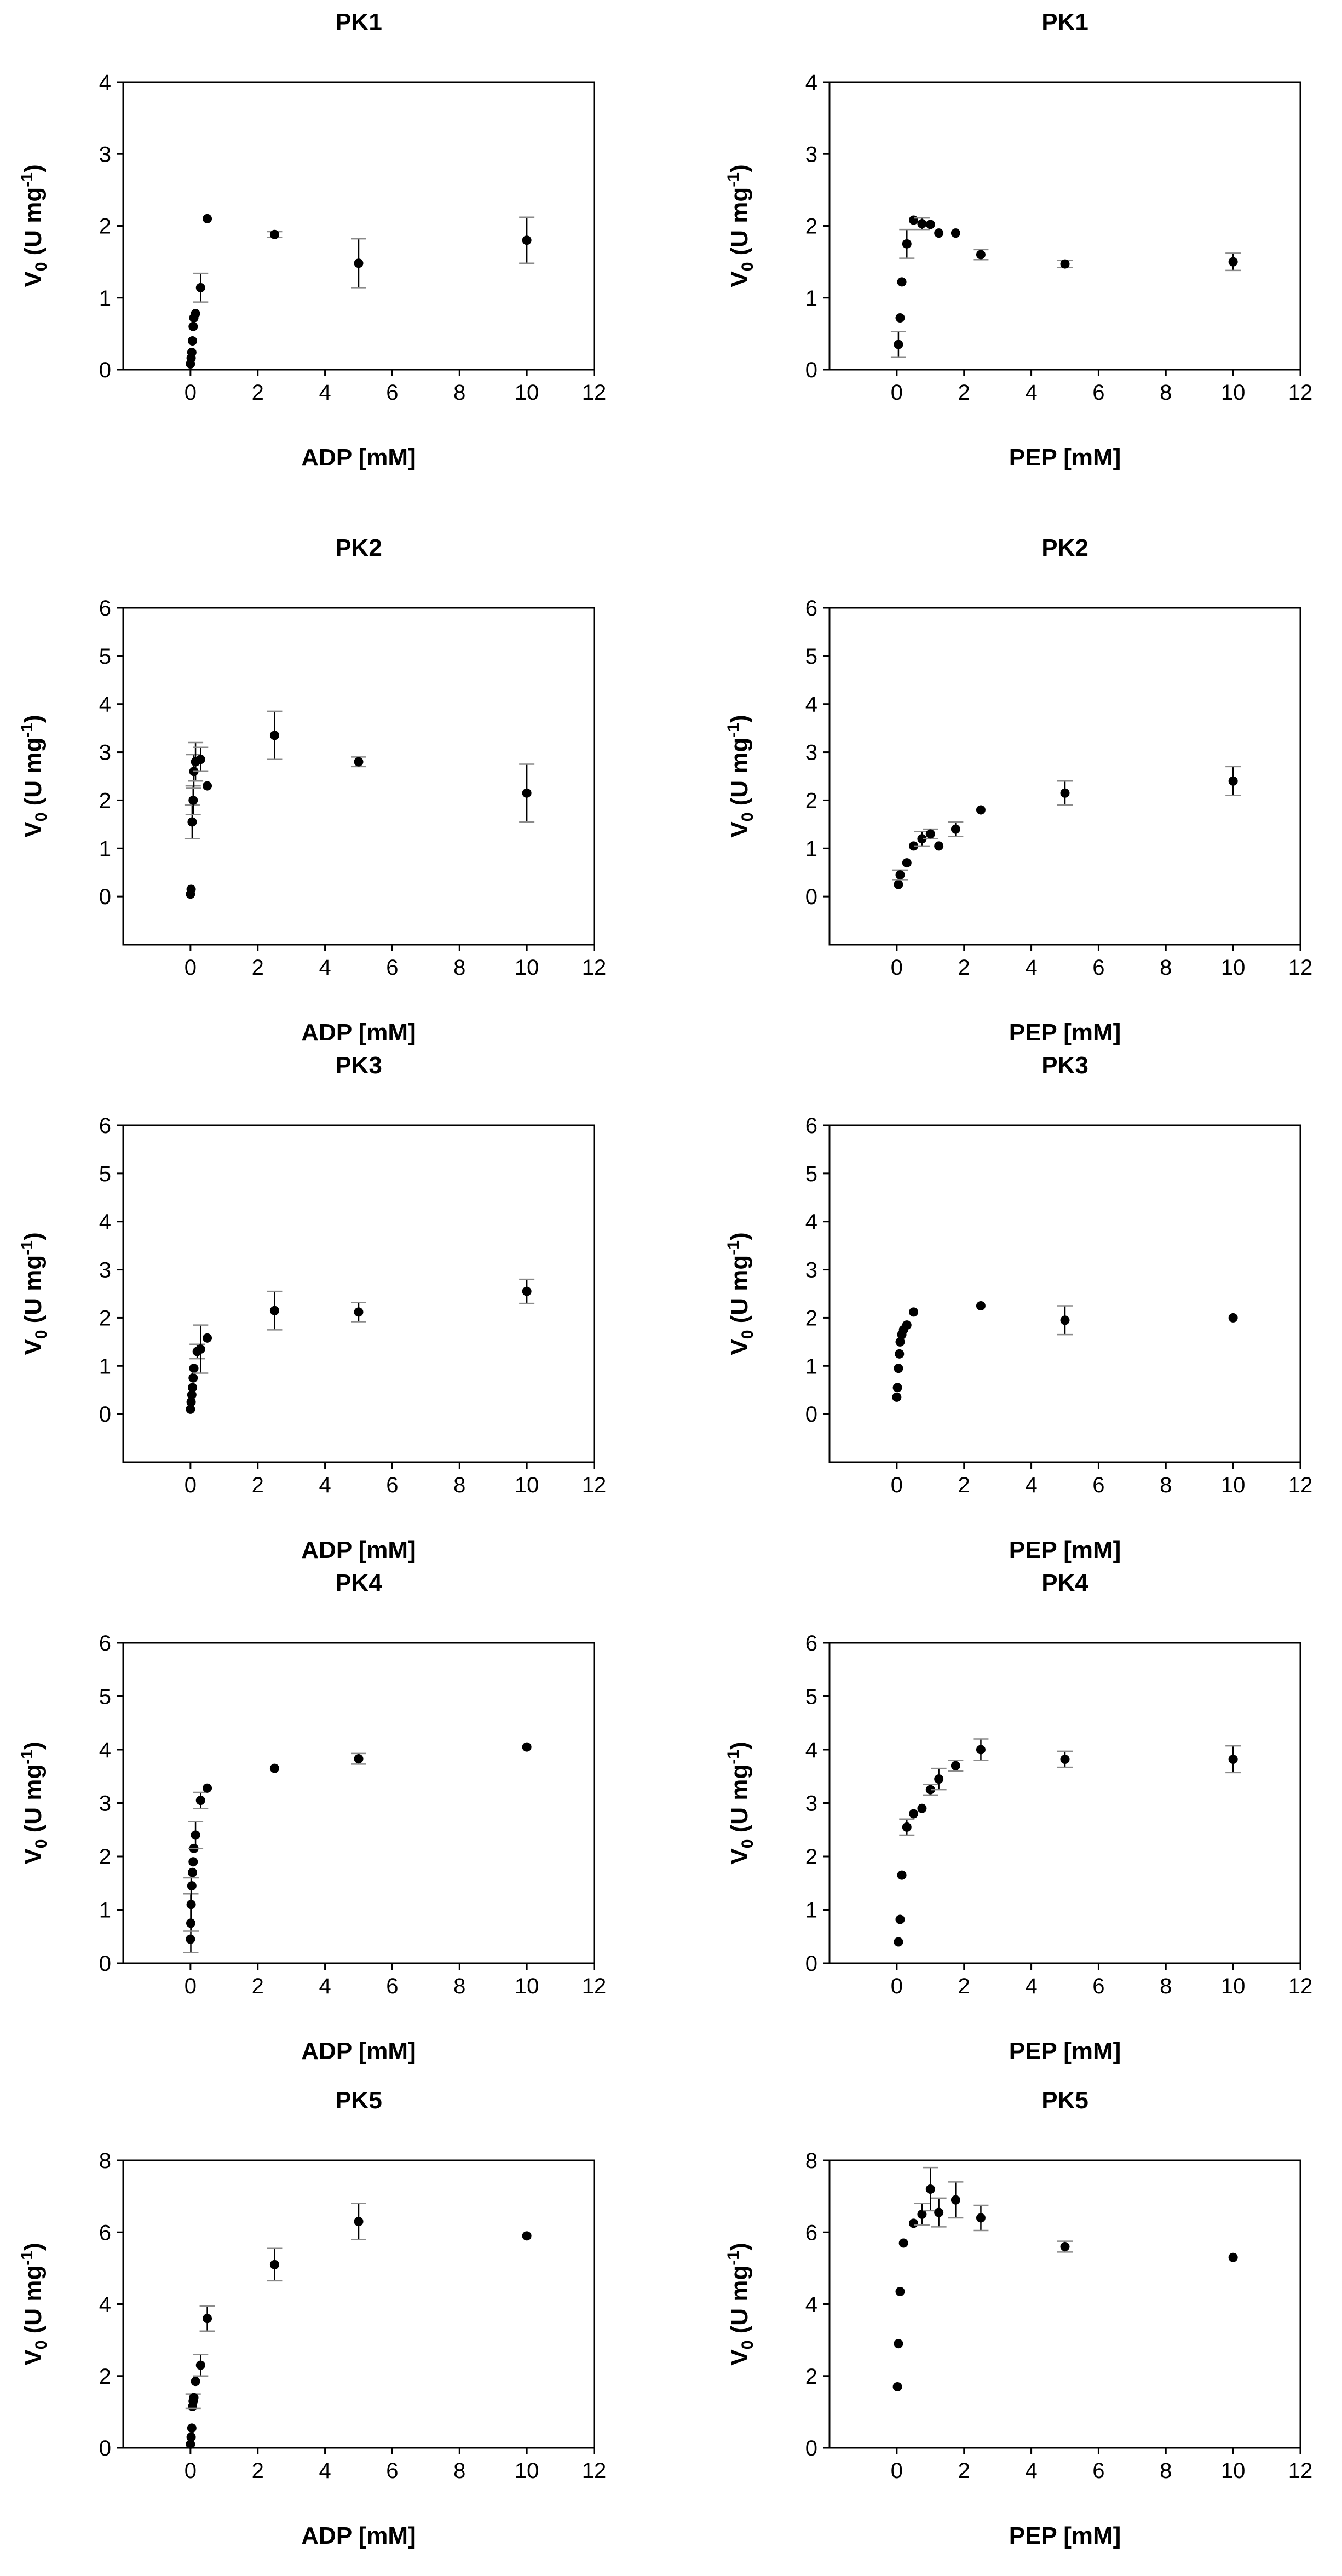  What do you see at coordinates (594, 393) in the screenshot?
I see `chart-1-x-tick-label: 12` at bounding box center [594, 393].